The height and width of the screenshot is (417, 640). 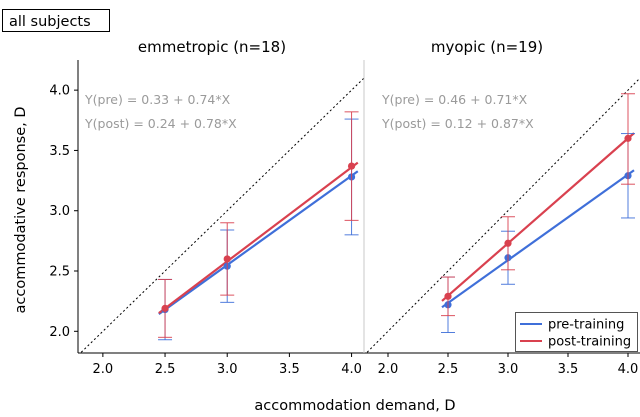 What do you see at coordinates (212, 47) in the screenshot?
I see `panel-title-emmetropic: emmetropic (n=18)` at bounding box center [212, 47].